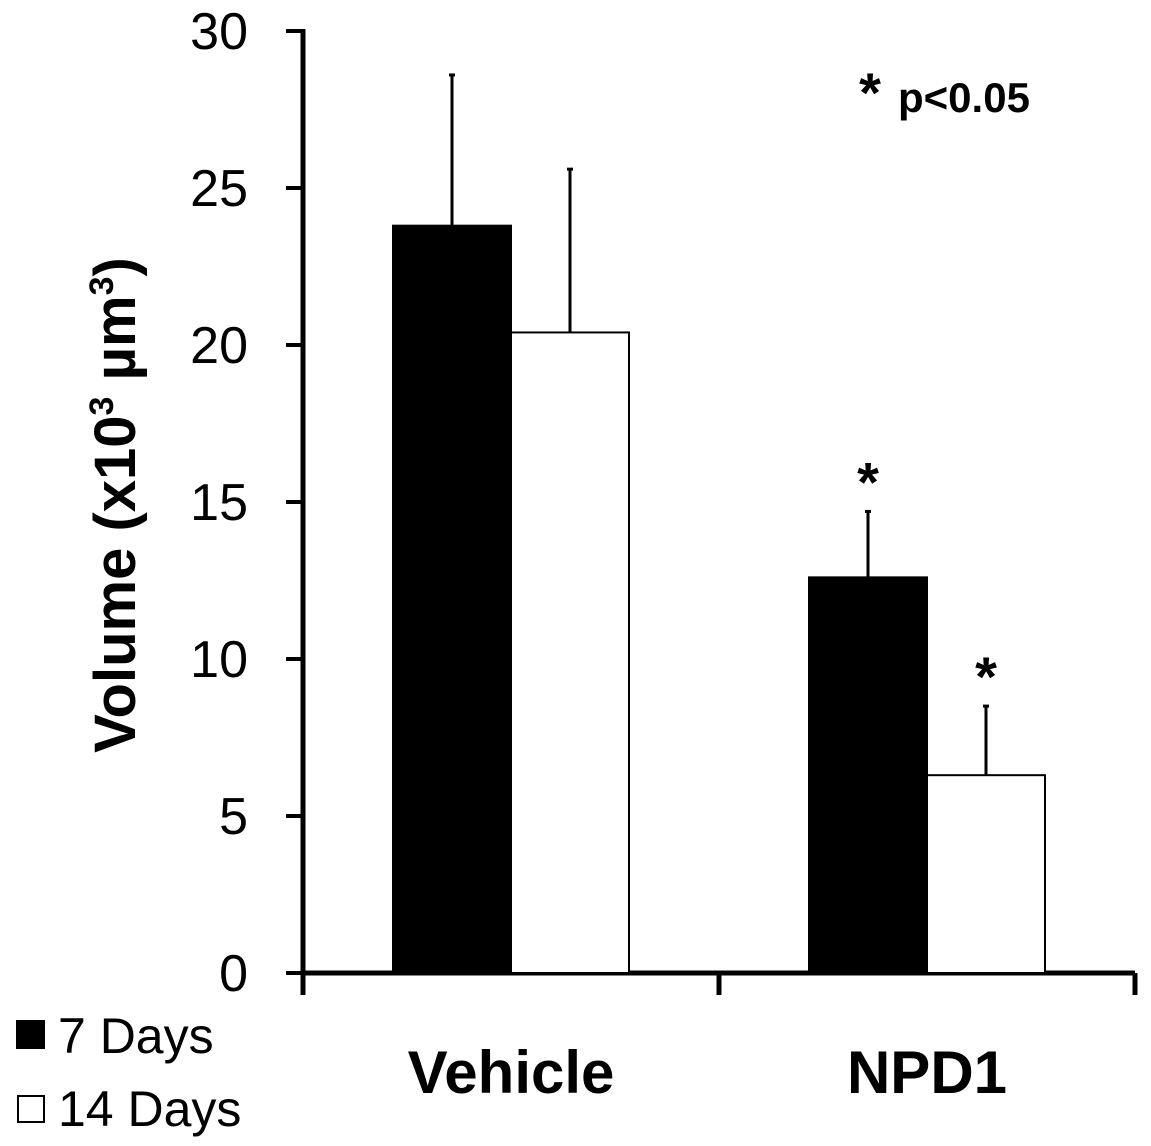 Image resolution: width=1151 pixels, height=1146 pixels. Describe the element at coordinates (964, 97) in the screenshot. I see `significance-note-text: p<0.05` at that location.